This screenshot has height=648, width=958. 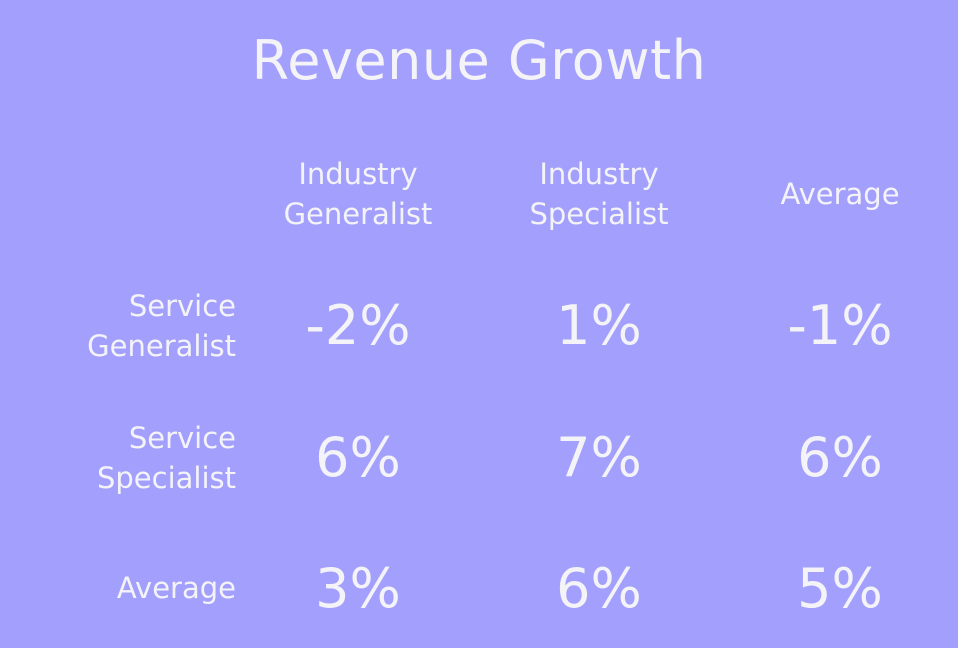 What do you see at coordinates (358, 588) in the screenshot?
I see `cell-average-industry-generalist: 3%` at bounding box center [358, 588].